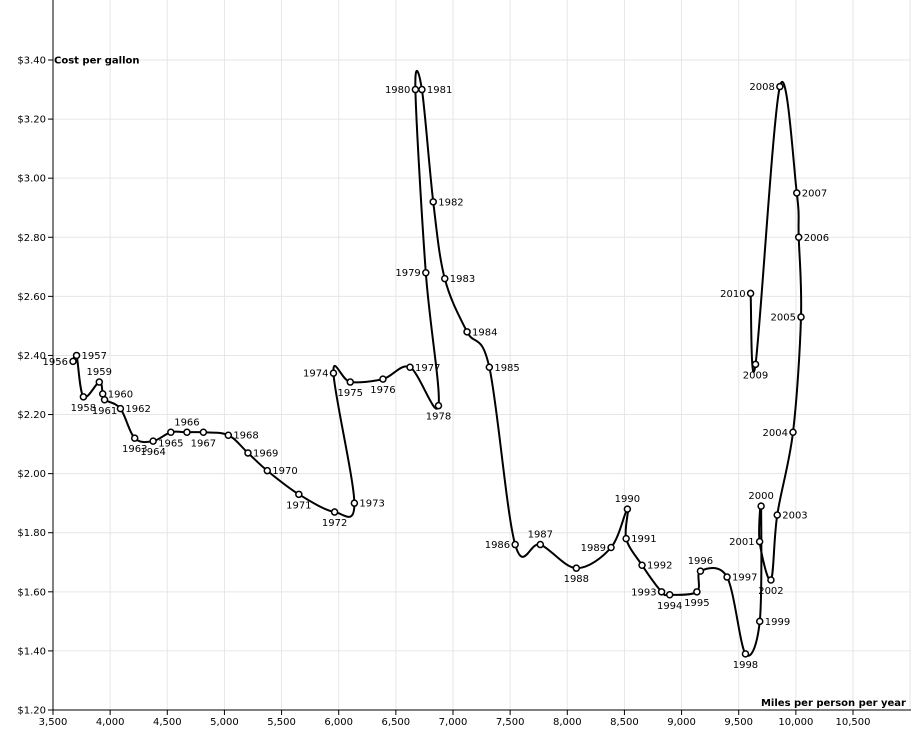 The height and width of the screenshot is (739, 911). I want to click on data-point-1970, so click(267, 470).